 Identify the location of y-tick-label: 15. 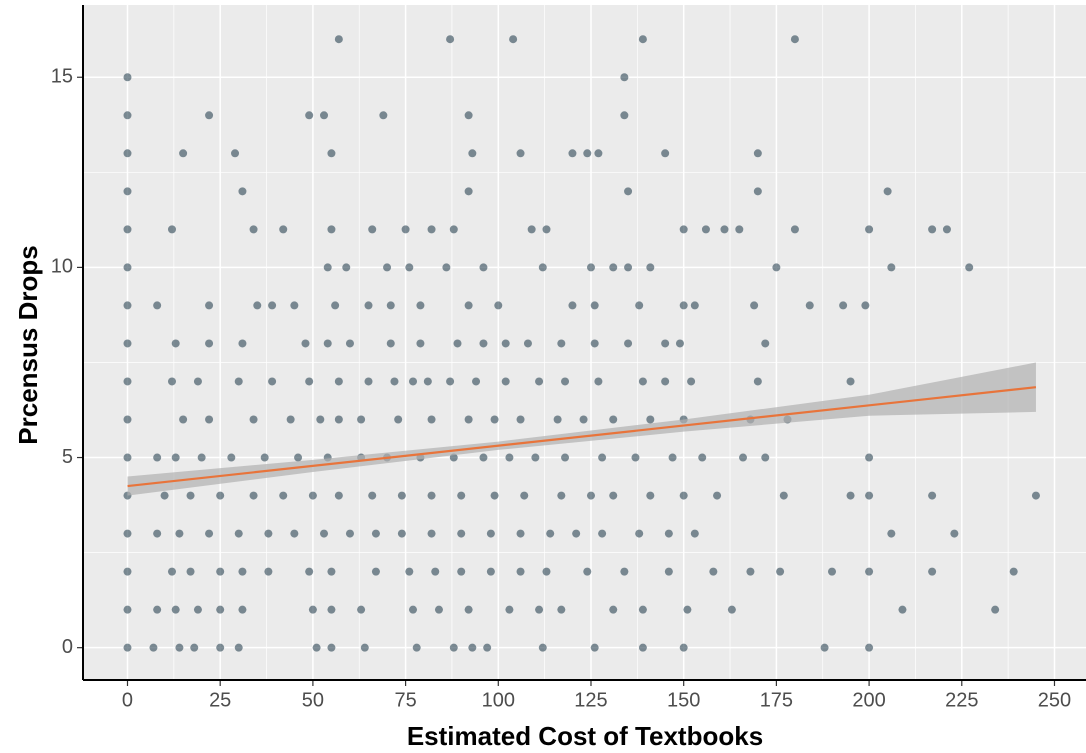
(62, 77).